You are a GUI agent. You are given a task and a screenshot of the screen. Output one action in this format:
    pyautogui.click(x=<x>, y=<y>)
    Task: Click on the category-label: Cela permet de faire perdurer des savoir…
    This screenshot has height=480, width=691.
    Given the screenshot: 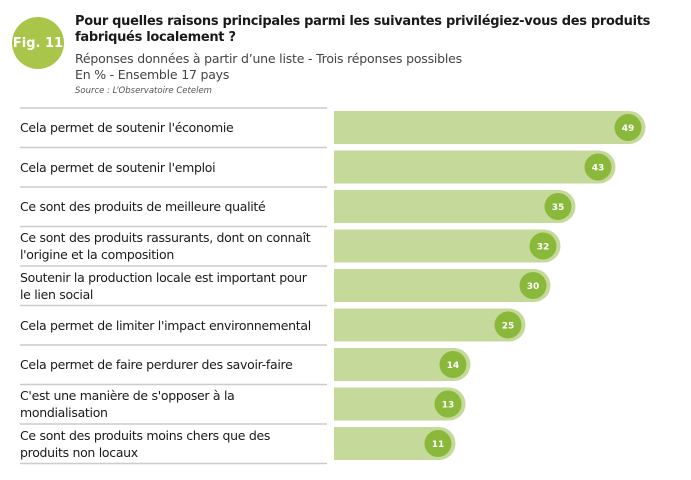 What is the action you would take?
    pyautogui.click(x=156, y=365)
    